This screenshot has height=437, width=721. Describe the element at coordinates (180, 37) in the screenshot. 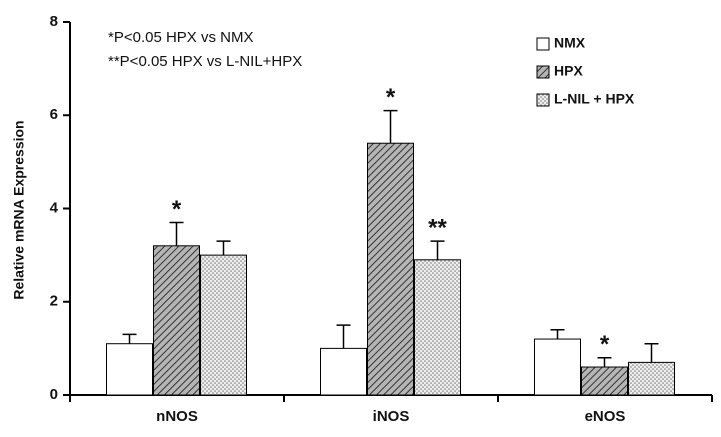

I see `annotation: *P<0.05 HPX vs NMX` at that location.